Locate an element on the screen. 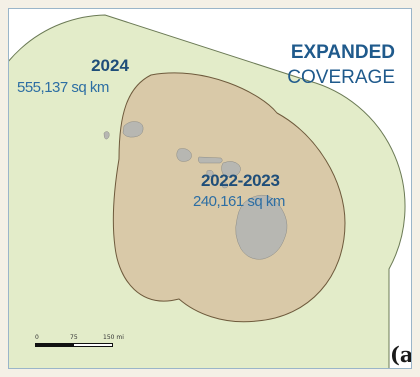 This screenshot has width=420, height=377. island-kauai is located at coordinates (133, 129).